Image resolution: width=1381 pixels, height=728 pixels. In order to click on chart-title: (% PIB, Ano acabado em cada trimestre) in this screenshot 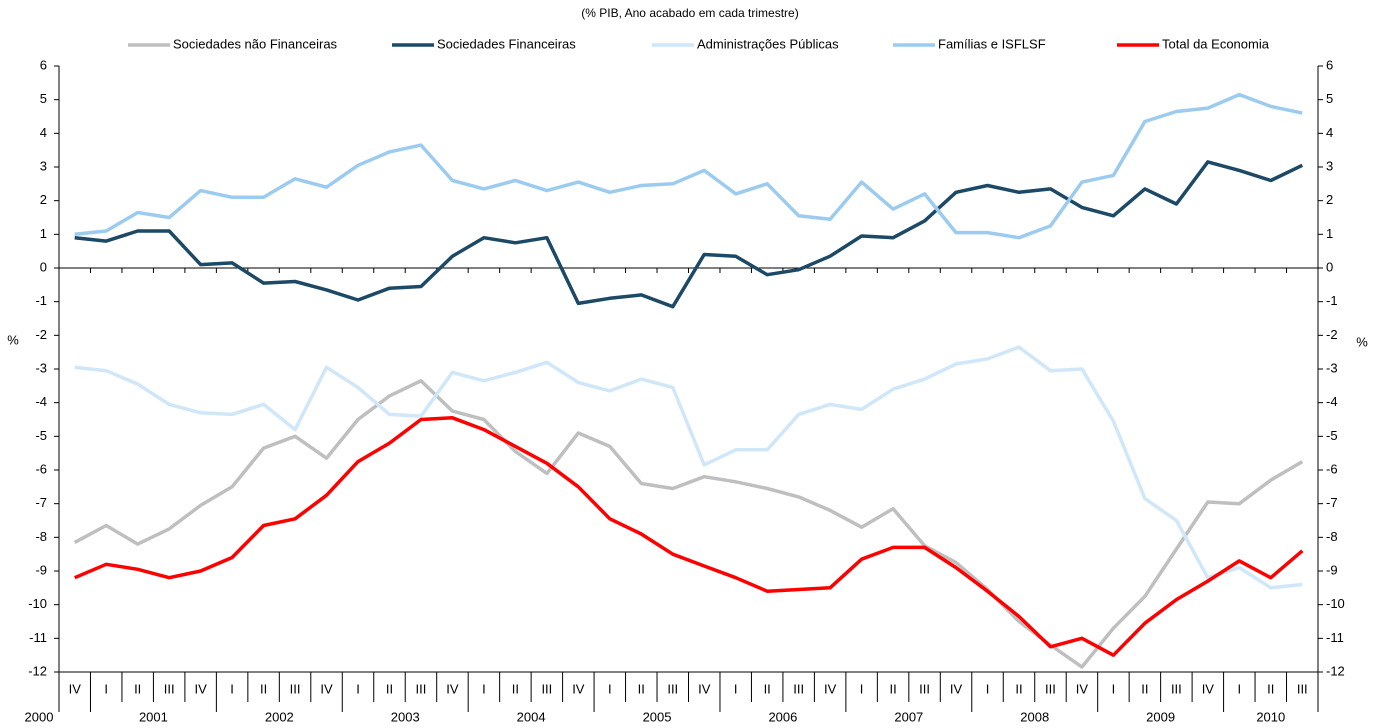, I will do `click(689, 13)`.